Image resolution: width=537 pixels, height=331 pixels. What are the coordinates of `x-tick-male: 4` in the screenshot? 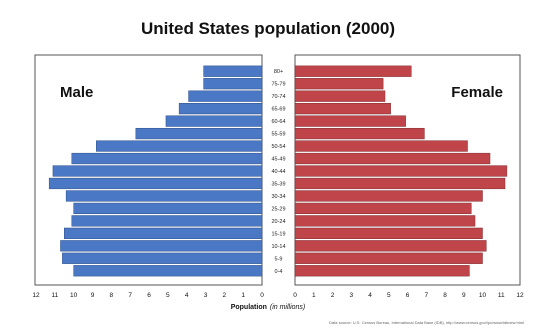 It's located at (187, 295).